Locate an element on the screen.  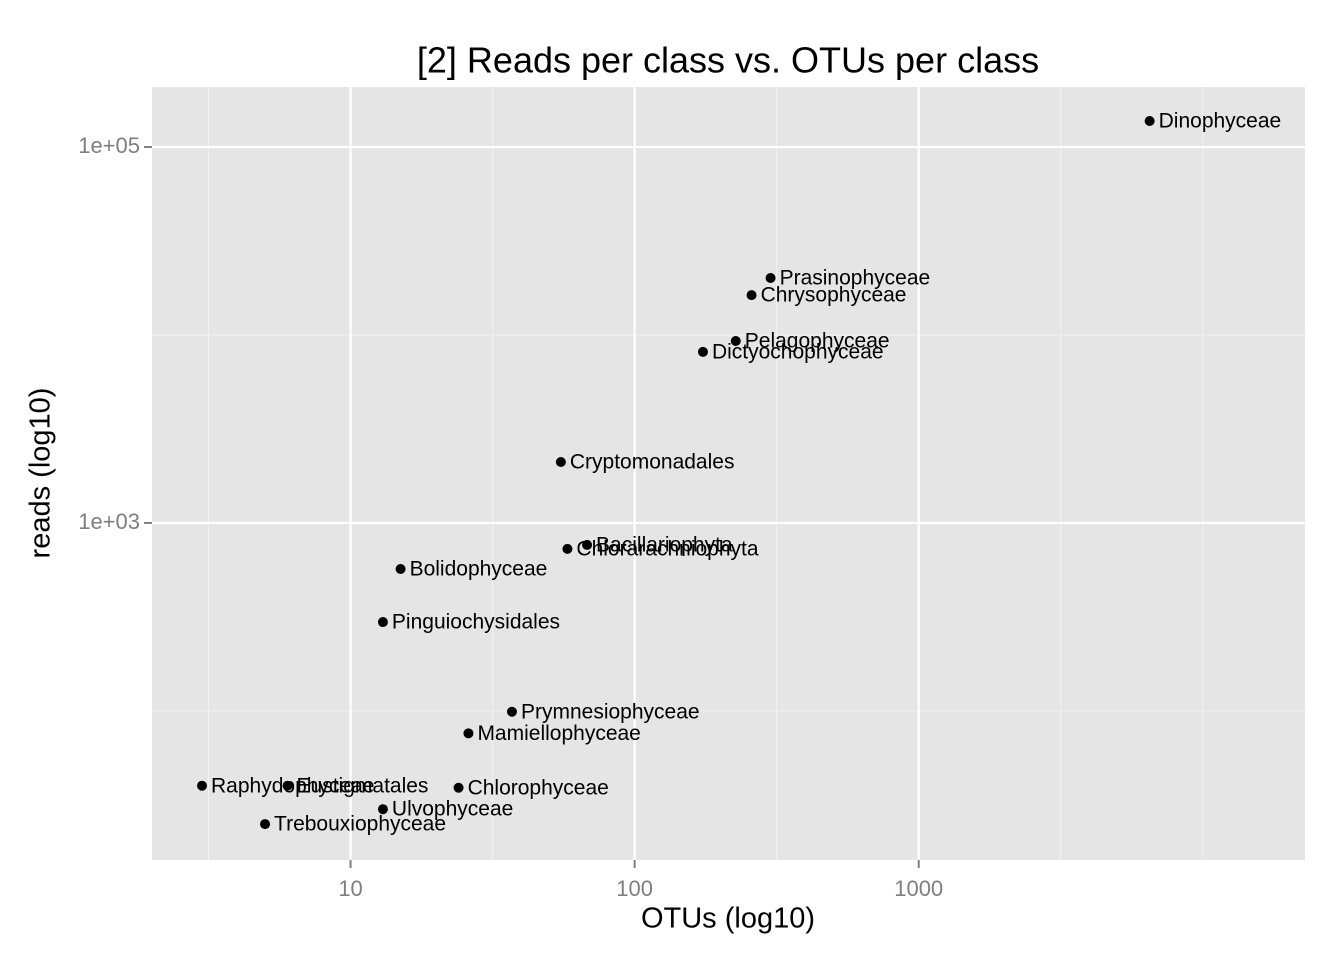
point-label: Raphydophyceae is located at coordinates (292, 785).